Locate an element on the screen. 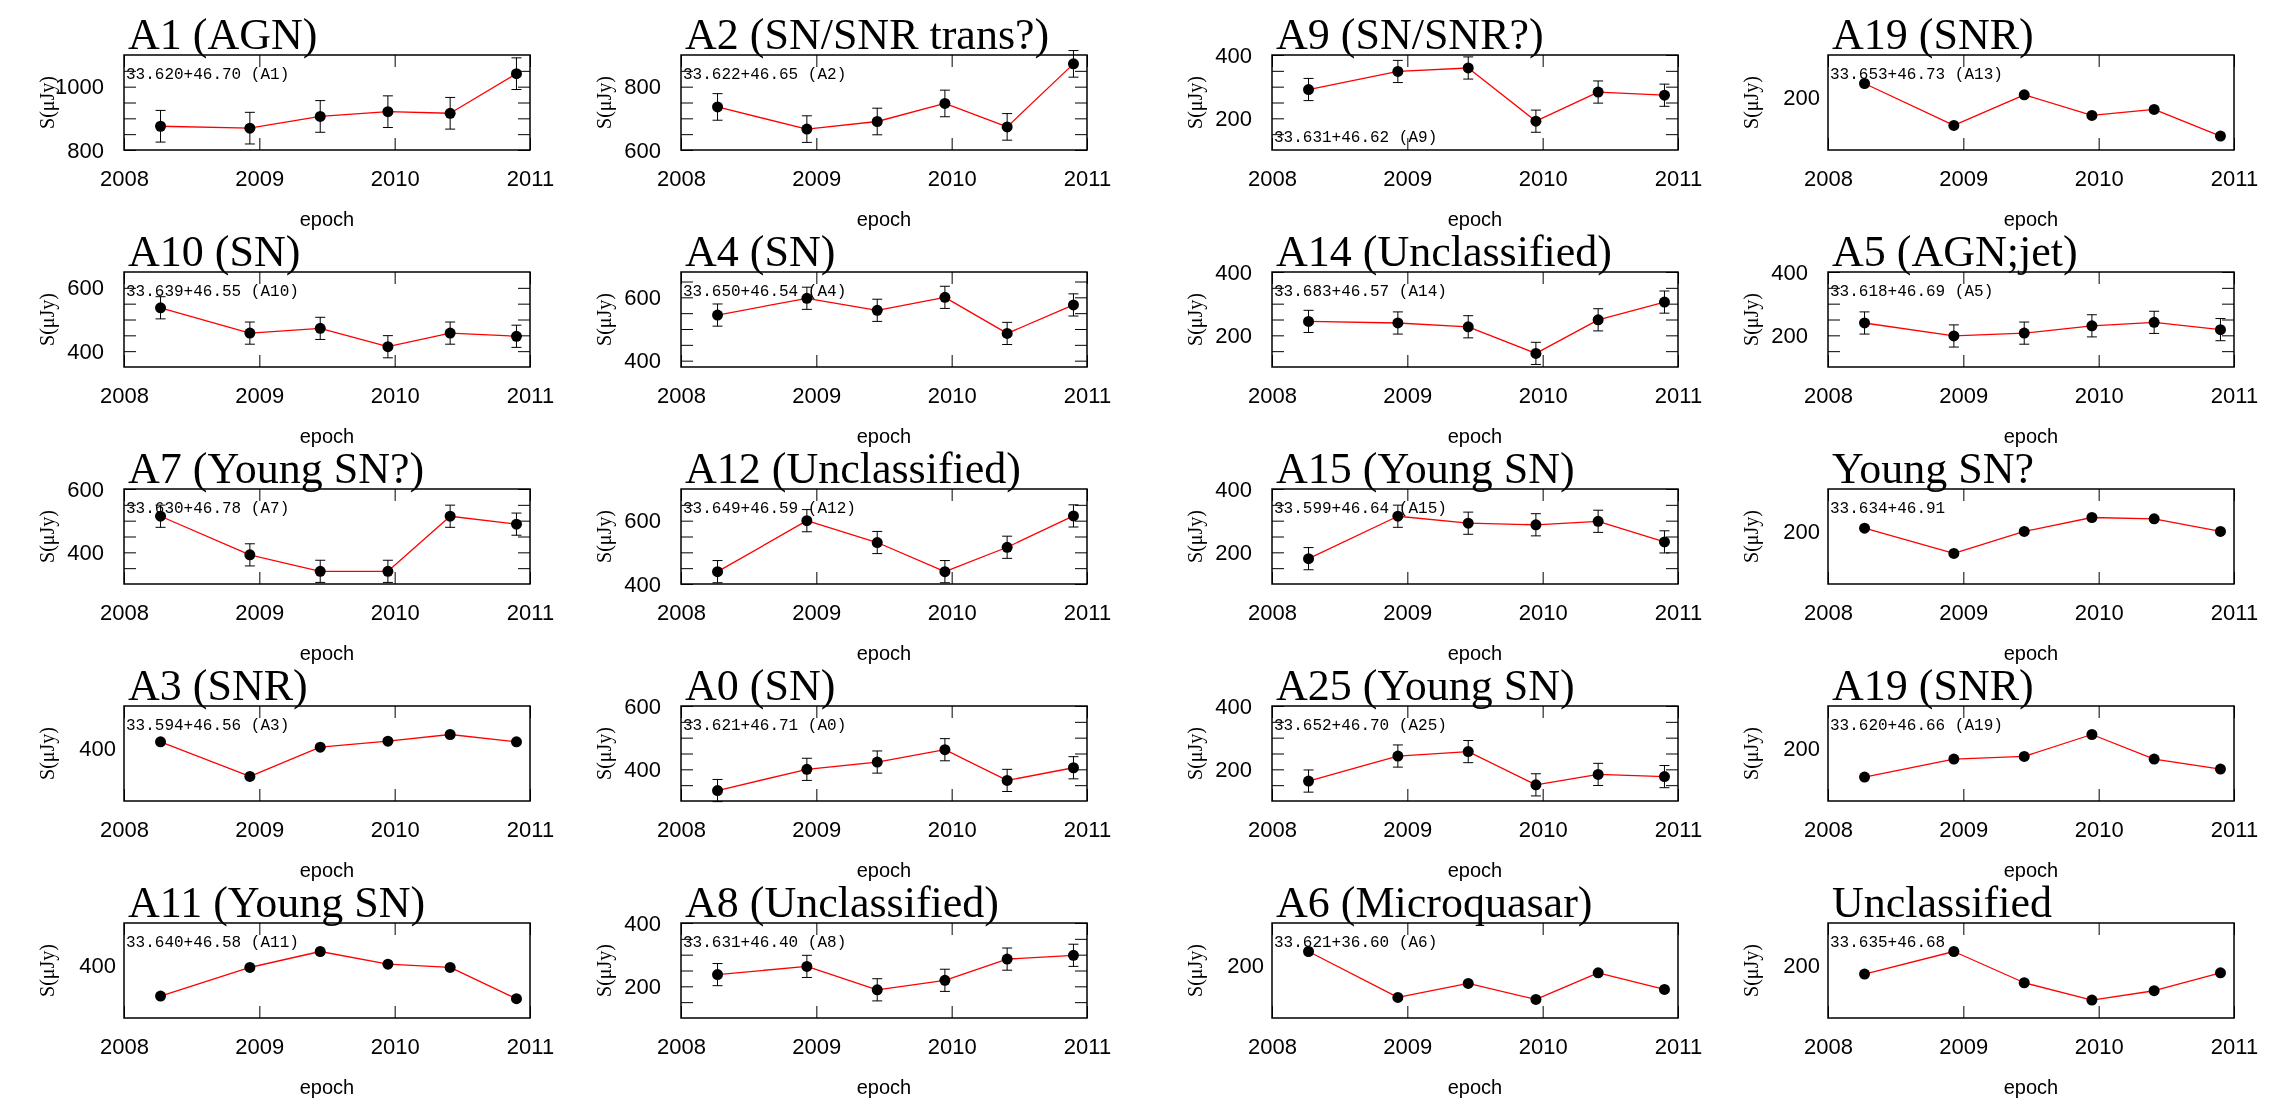 The height and width of the screenshot is (1105, 2277). annotation: 33.640+46.58 (A11) is located at coordinates (212, 943).